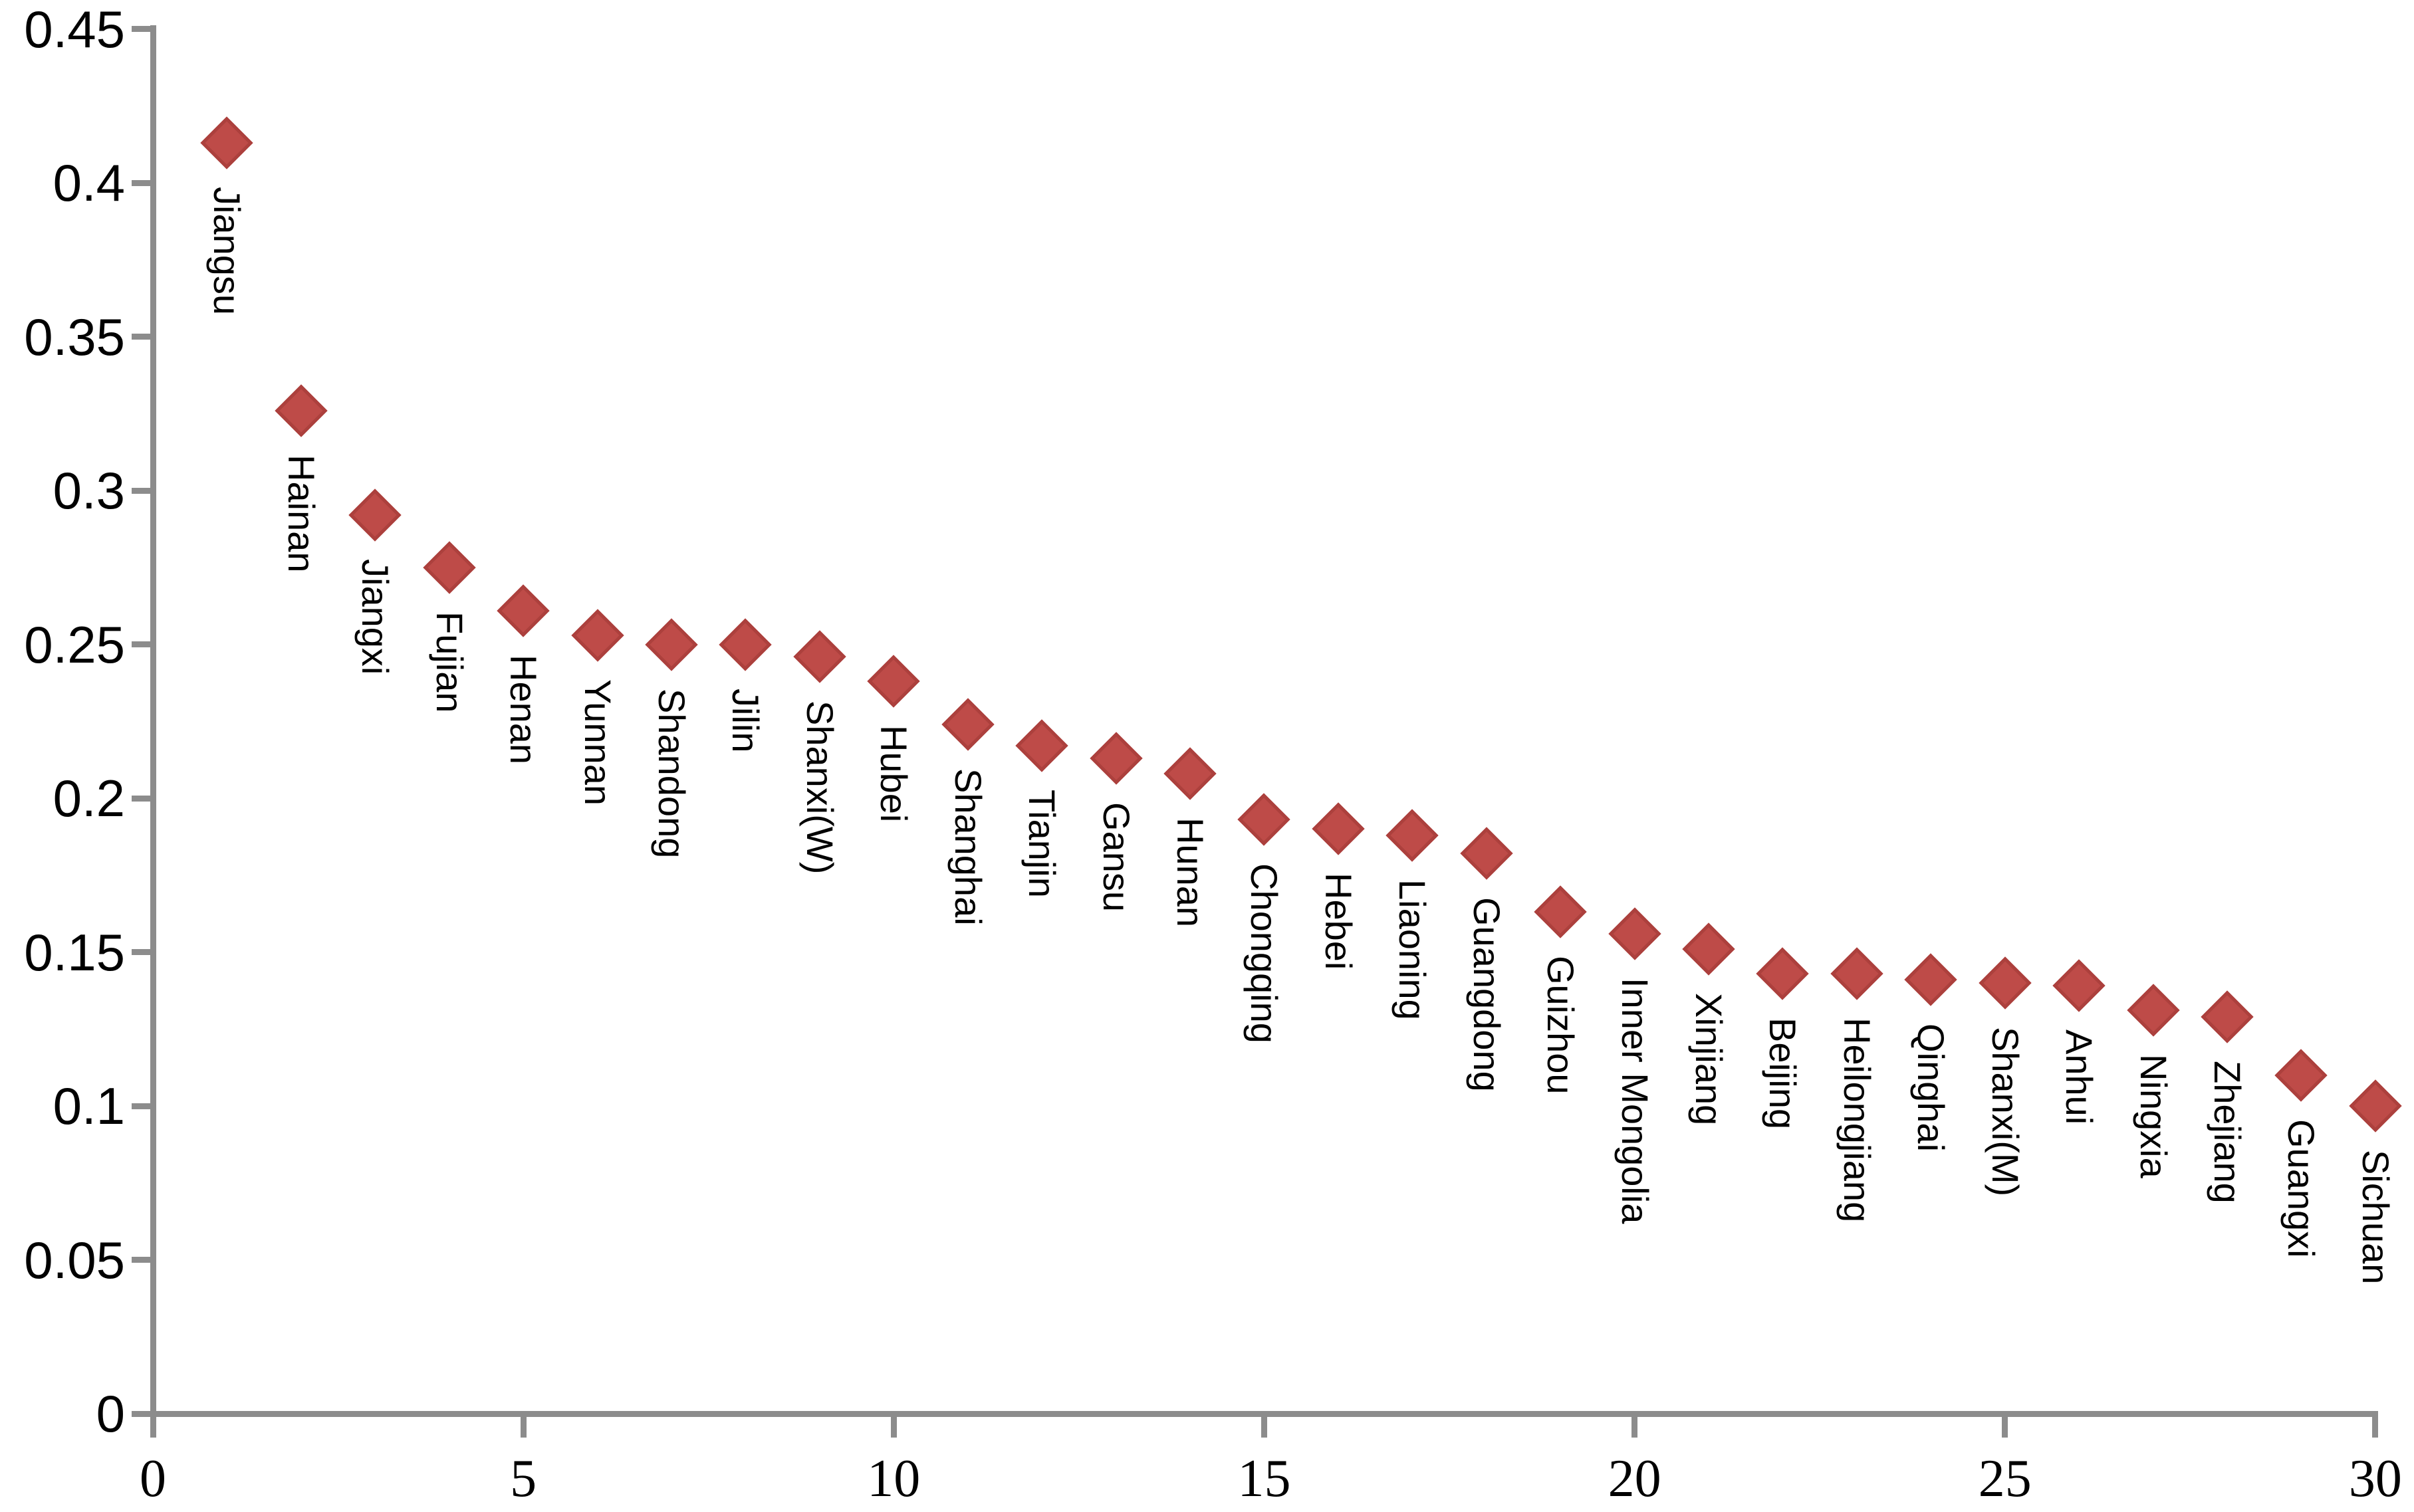  I want to click on y-tick-label-0-1: 0.1, so click(89, 1106).